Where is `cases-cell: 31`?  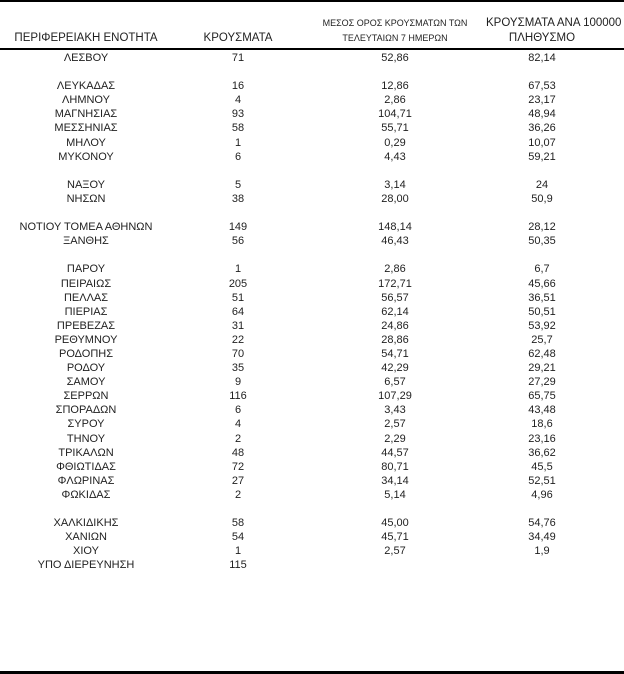
cases-cell: 31 is located at coordinates (238, 325).